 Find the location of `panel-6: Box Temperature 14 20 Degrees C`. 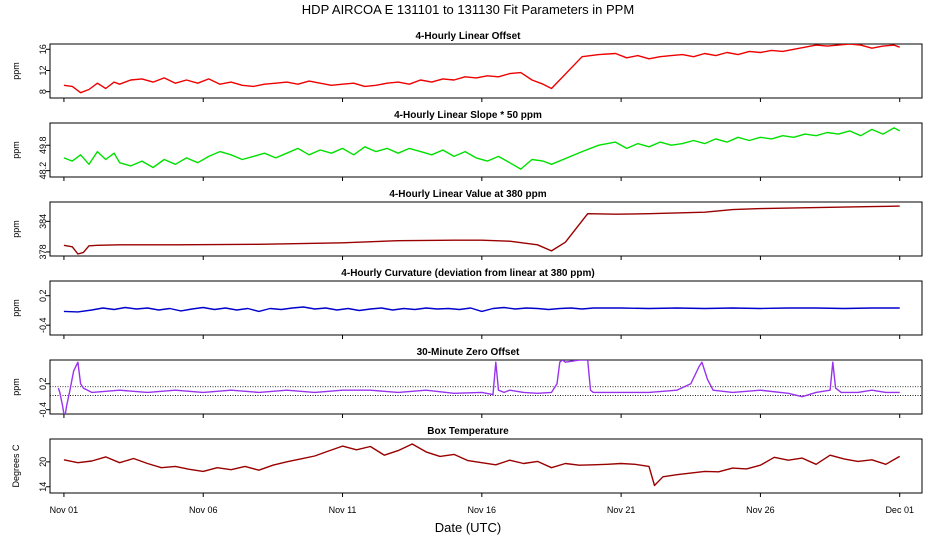

panel-6: Box Temperature 14 20 Degrees C is located at coordinates (467, 461).